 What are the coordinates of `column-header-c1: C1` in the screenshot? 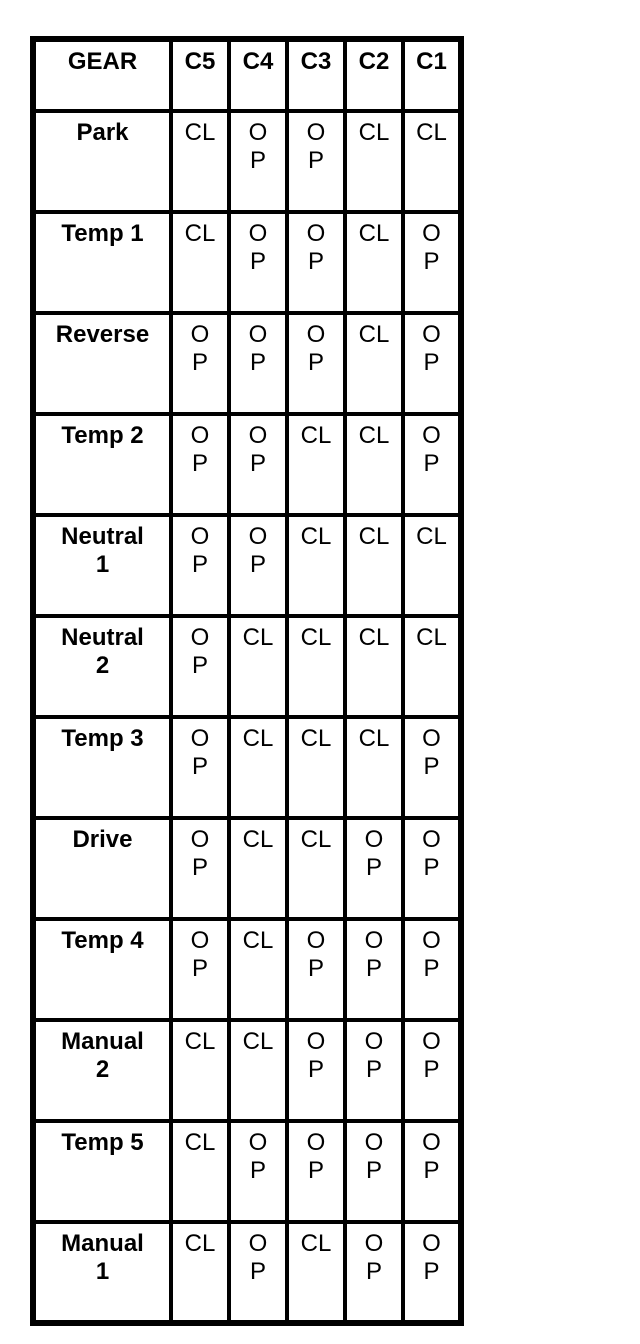 It's located at (432, 75).